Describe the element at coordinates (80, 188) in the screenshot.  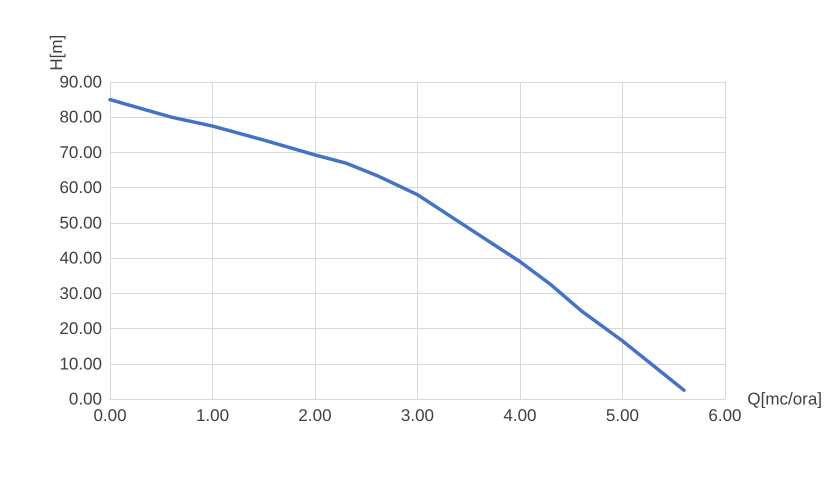
I see `y-tick-label: 60.00` at that location.